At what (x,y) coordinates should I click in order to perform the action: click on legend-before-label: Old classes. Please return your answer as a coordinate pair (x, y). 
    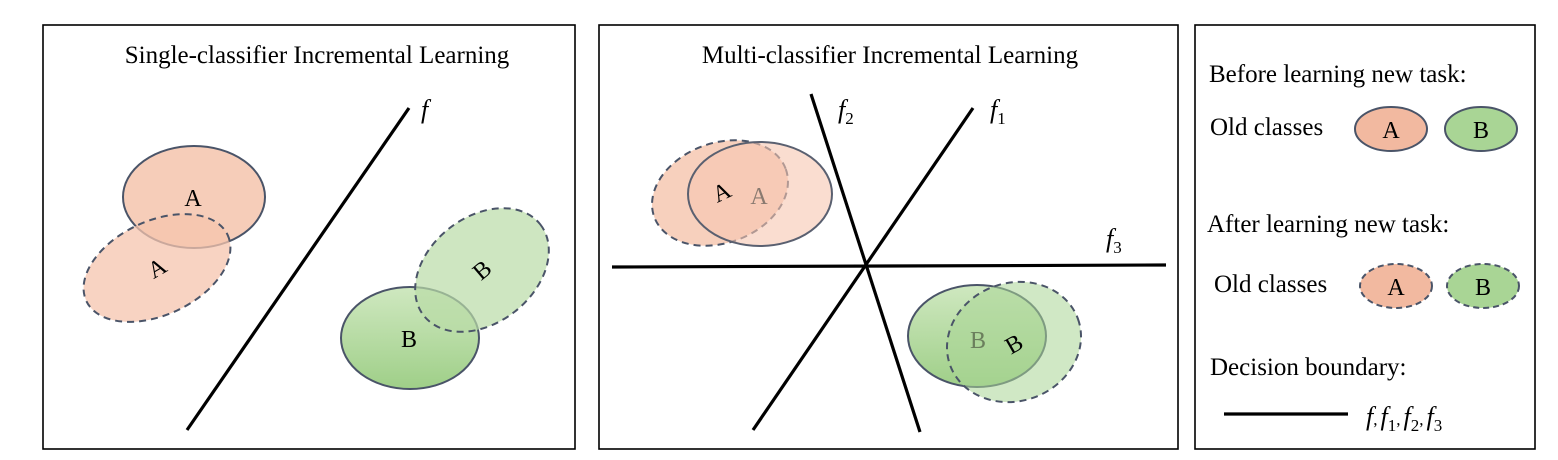
    Looking at the image, I should click on (1266, 127).